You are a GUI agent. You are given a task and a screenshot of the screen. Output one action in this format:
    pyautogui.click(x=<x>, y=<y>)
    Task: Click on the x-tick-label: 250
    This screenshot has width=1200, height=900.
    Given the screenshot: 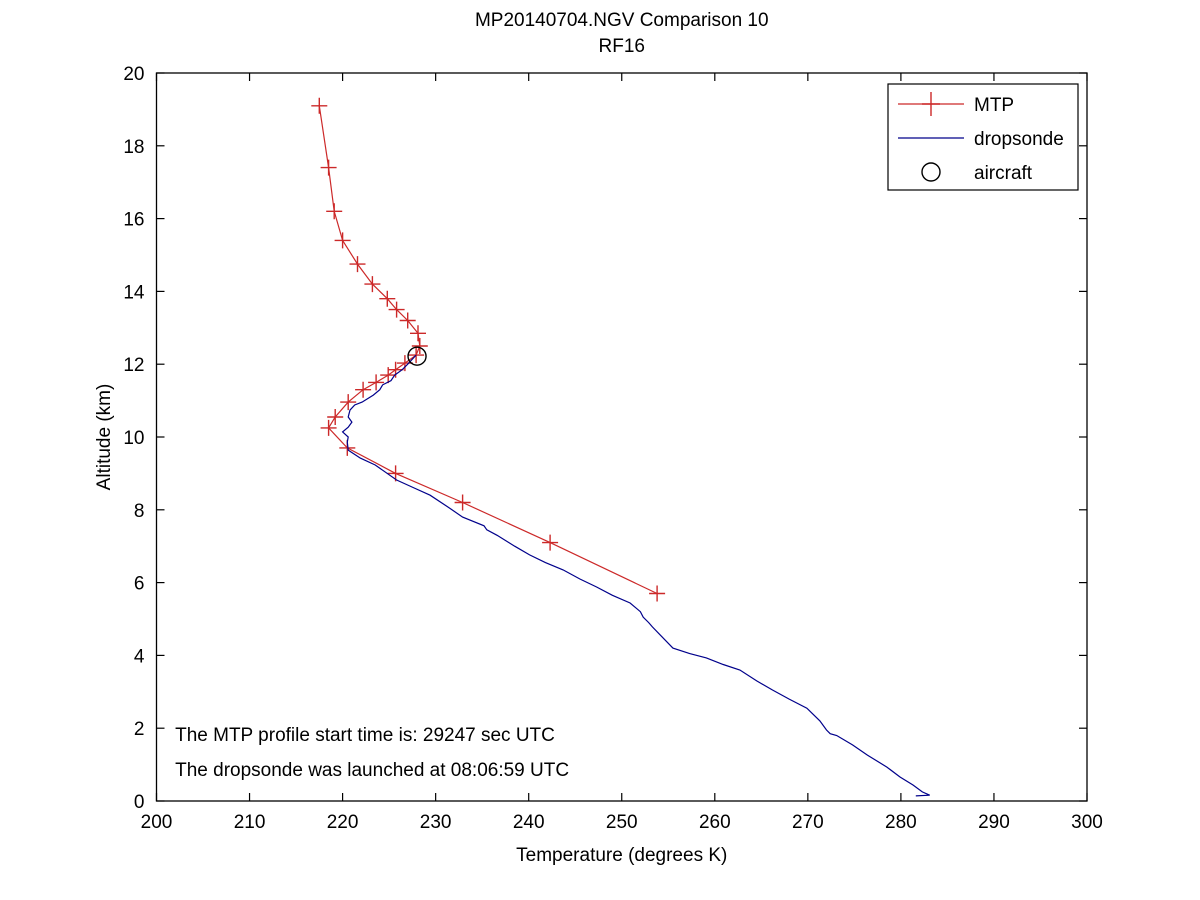 What is the action you would take?
    pyautogui.click(x=622, y=822)
    